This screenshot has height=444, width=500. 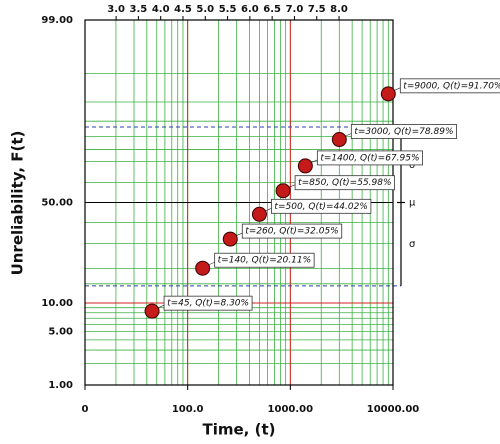 What do you see at coordinates (339, 9) in the screenshot?
I see `top-tick-label: 8.0` at bounding box center [339, 9].